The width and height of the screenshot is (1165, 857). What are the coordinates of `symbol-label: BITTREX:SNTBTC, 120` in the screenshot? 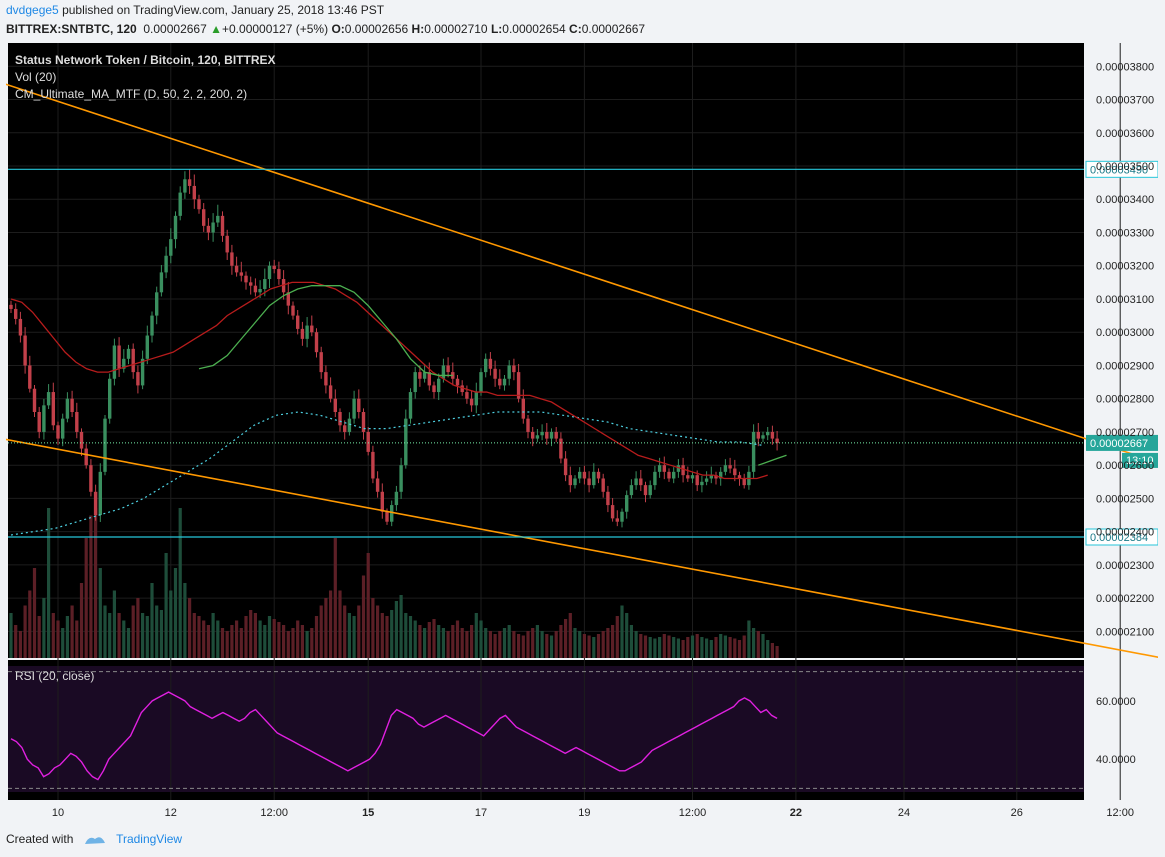 It's located at (71, 29).